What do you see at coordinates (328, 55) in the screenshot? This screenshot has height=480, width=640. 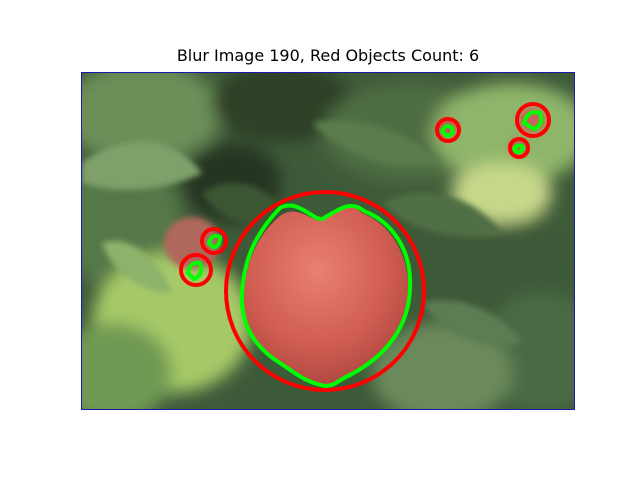 I see `figure-title: Blur Image 190, Red Objects Count: 6` at bounding box center [328, 55].